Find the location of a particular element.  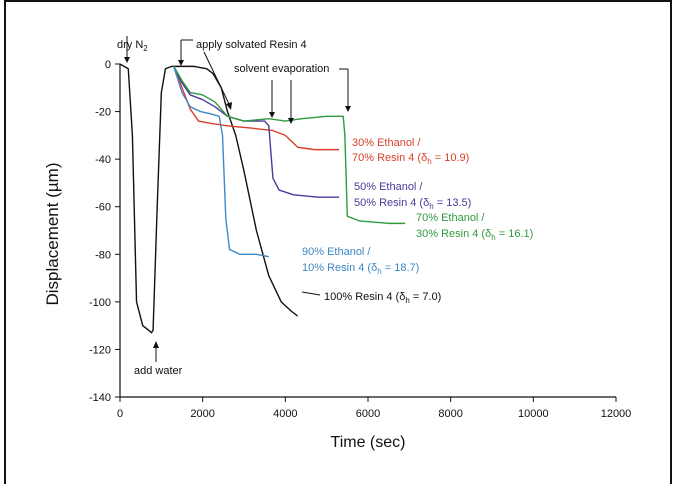

annotation-apply-solvated: apply solvated Resin 4 is located at coordinates (242, 74).